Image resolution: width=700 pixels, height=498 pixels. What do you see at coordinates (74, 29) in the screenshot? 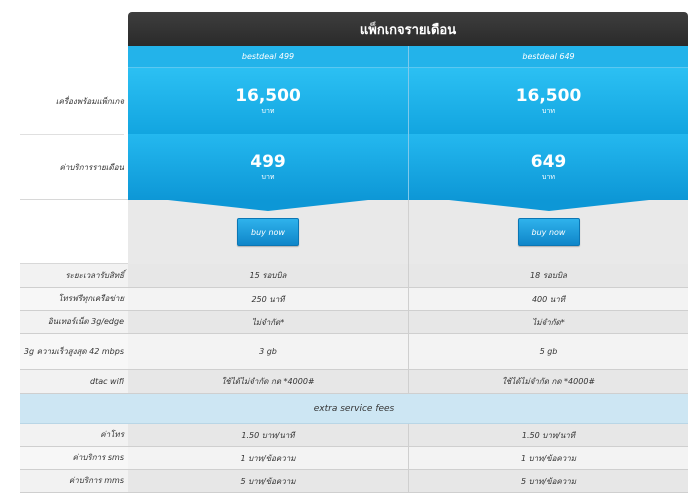
I see `header-spacer` at bounding box center [74, 29].